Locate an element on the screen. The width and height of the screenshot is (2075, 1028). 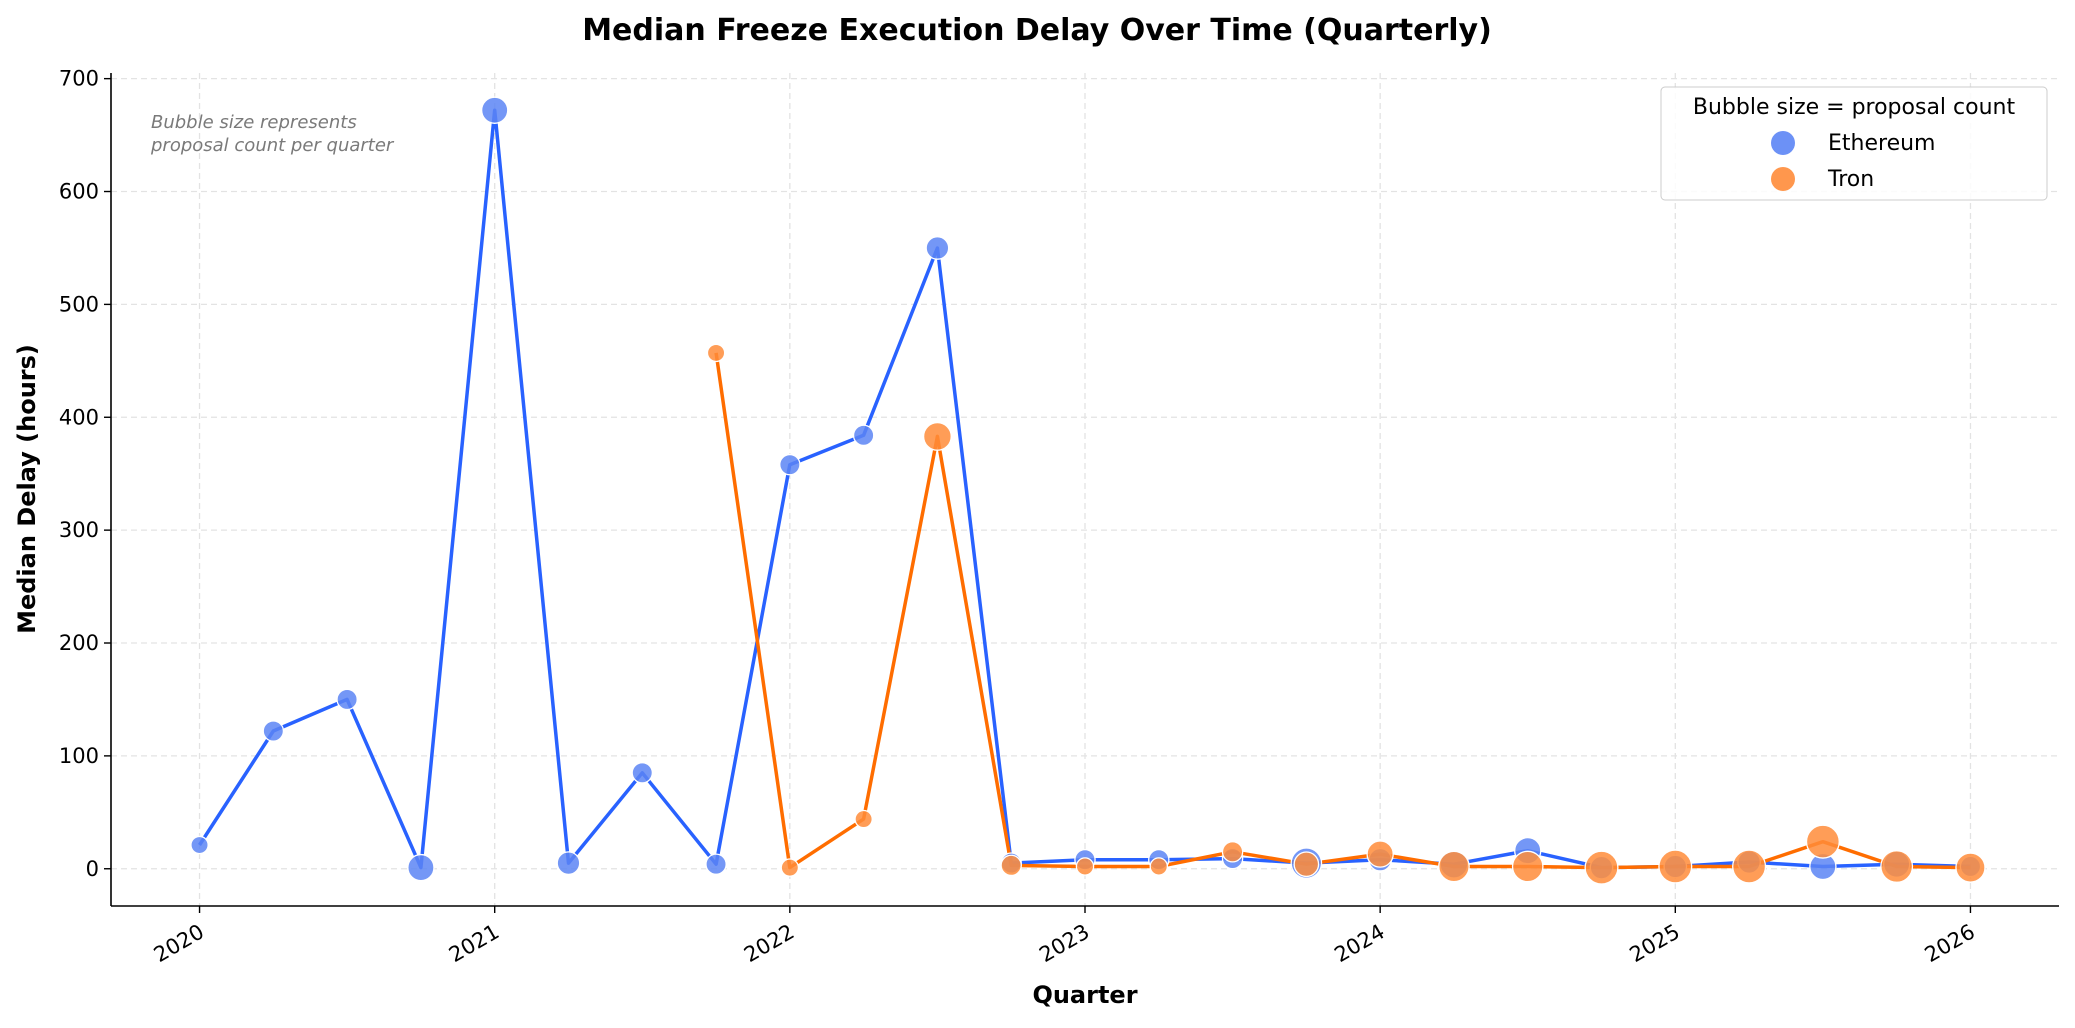
y-tick-label: 600 is located at coordinates (79, 192).